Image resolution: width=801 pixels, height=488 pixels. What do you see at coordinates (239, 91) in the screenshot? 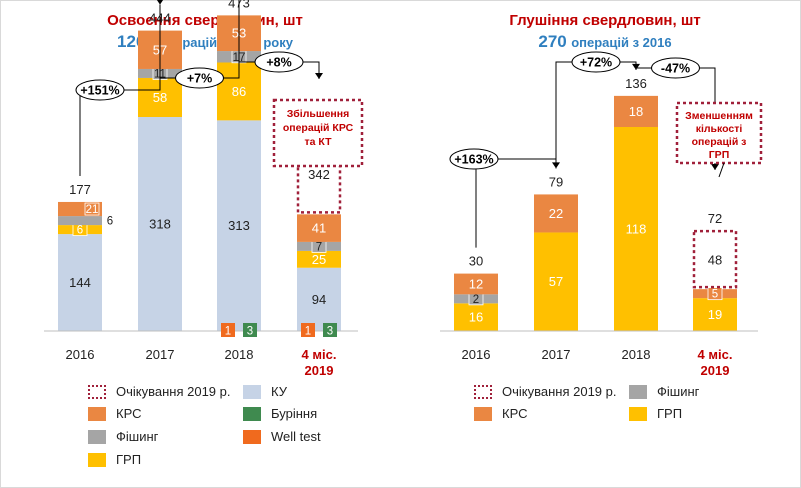
I see `chart1-value-grp-2: 86` at bounding box center [239, 91].